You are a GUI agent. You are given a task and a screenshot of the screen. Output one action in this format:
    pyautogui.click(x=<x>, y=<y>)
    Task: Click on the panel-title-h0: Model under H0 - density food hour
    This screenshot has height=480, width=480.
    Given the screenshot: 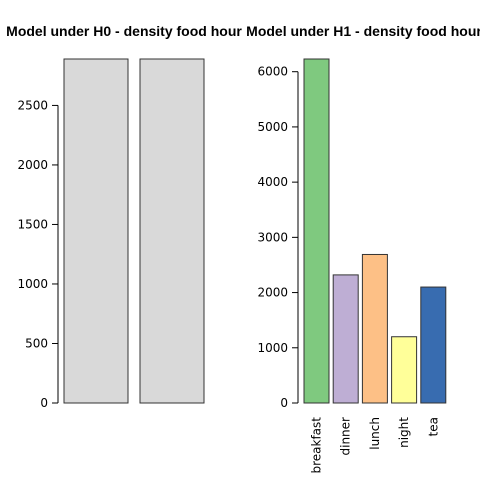 What is the action you would take?
    pyautogui.click(x=124, y=31)
    